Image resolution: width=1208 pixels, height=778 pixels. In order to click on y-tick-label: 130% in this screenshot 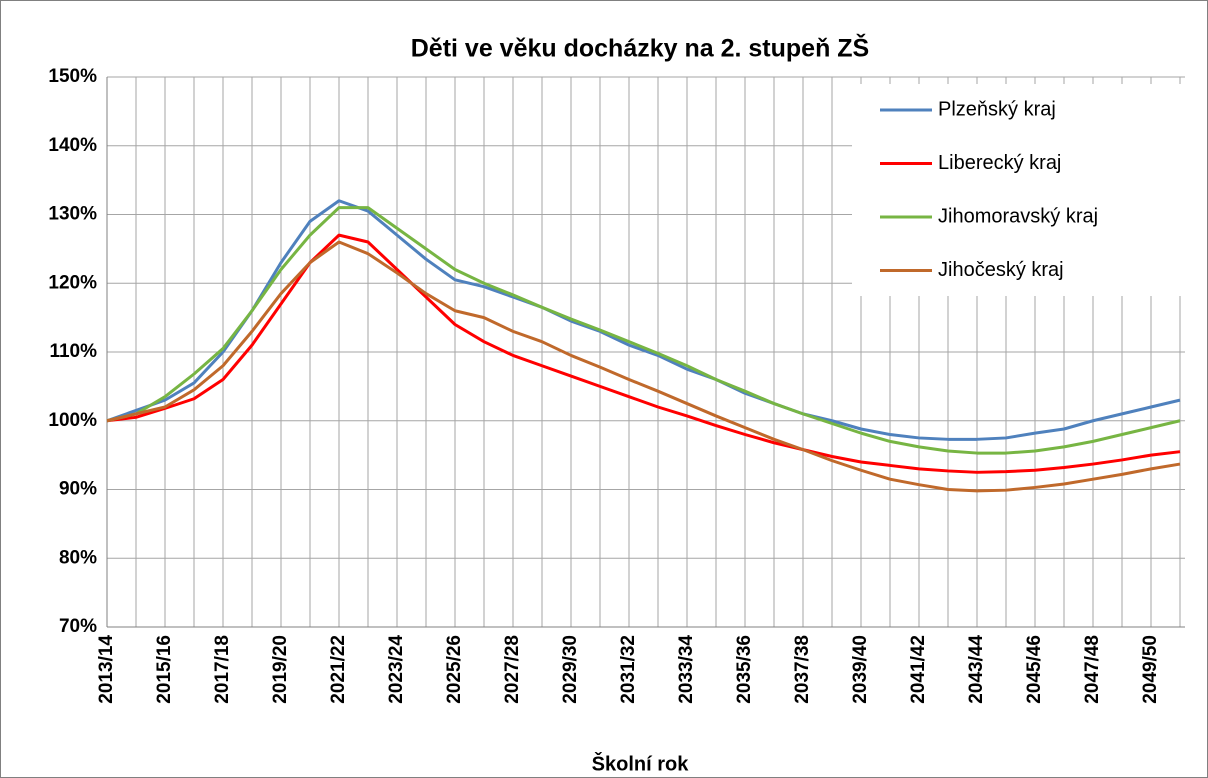, I will do `click(72, 214)`.